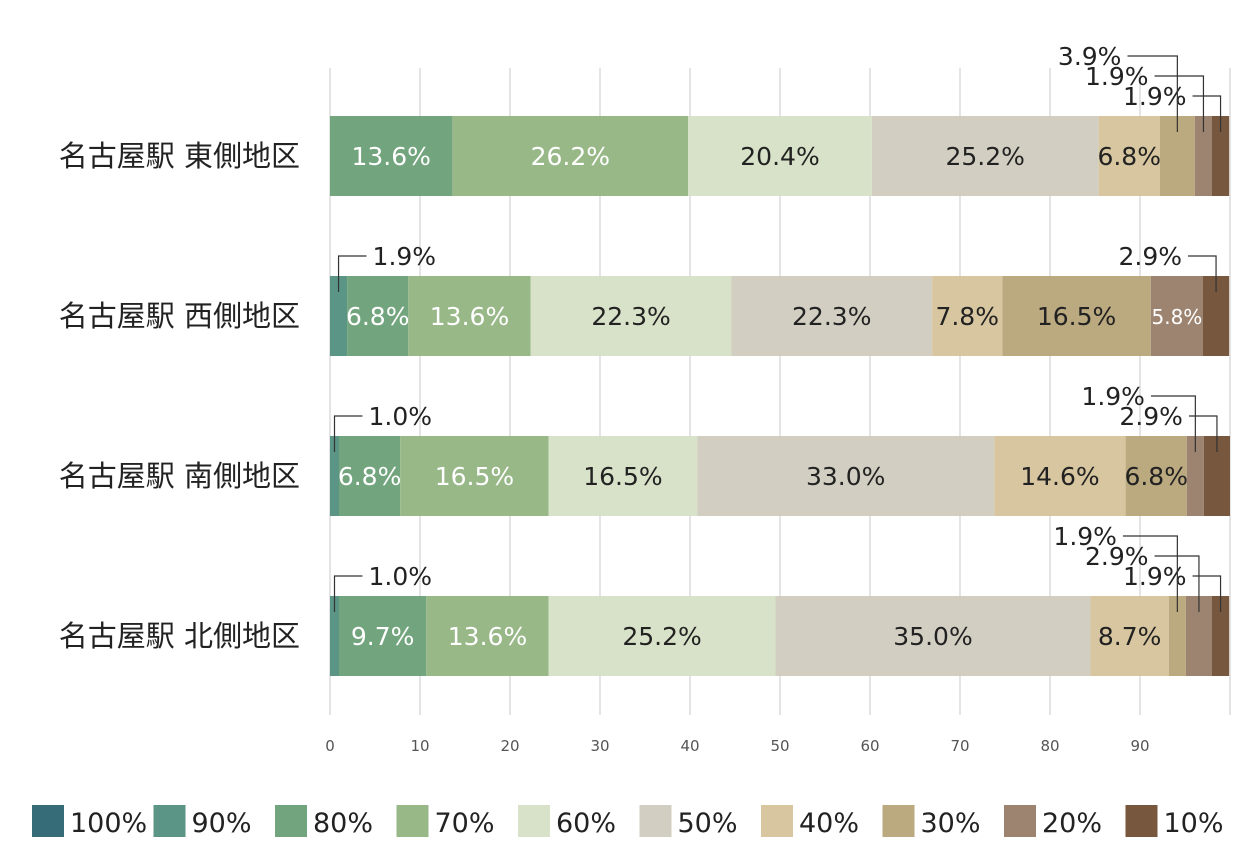 This screenshot has height=864, width=1260. I want to click on legend-label: 20%, so click(1072, 823).